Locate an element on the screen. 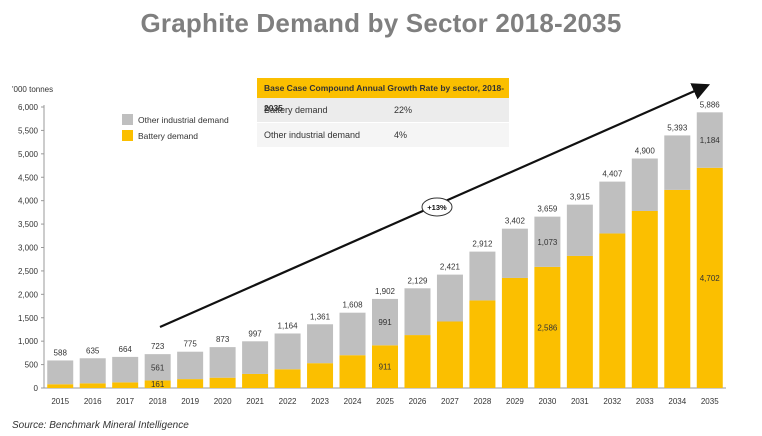 The height and width of the screenshot is (436, 762). x-tick-label: 2021 is located at coordinates (255, 401).